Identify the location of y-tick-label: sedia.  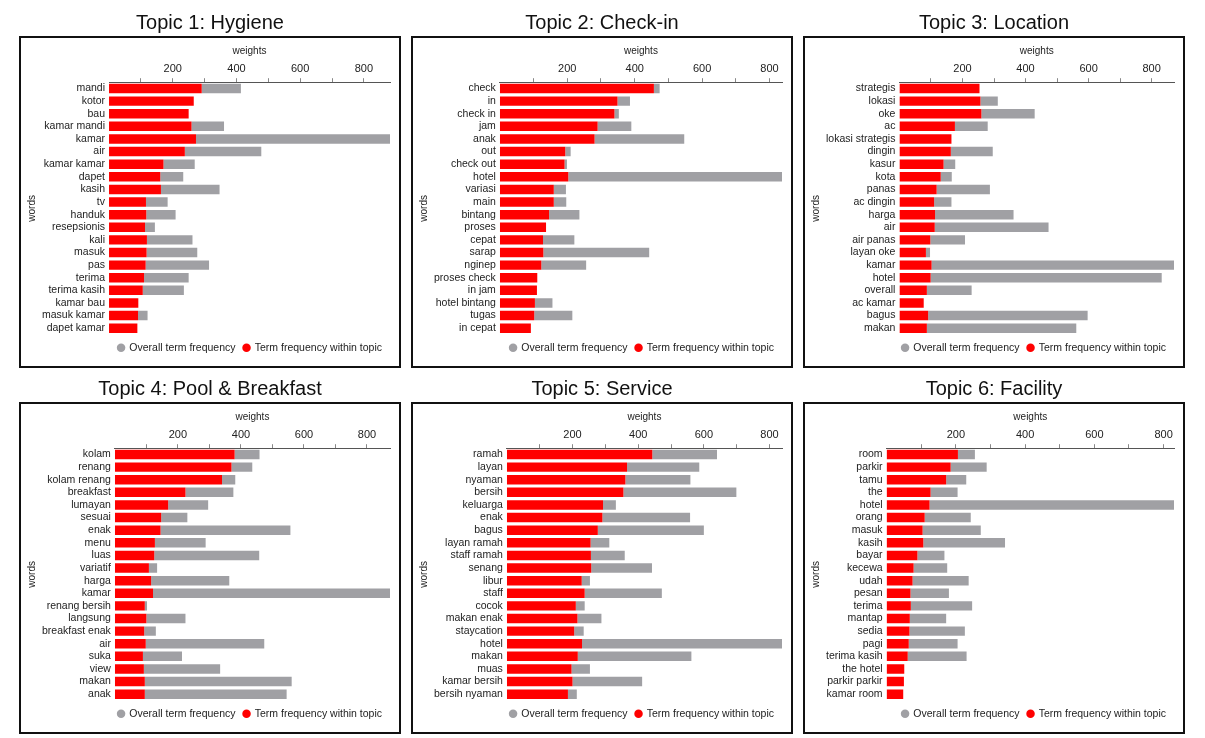
(870, 630).